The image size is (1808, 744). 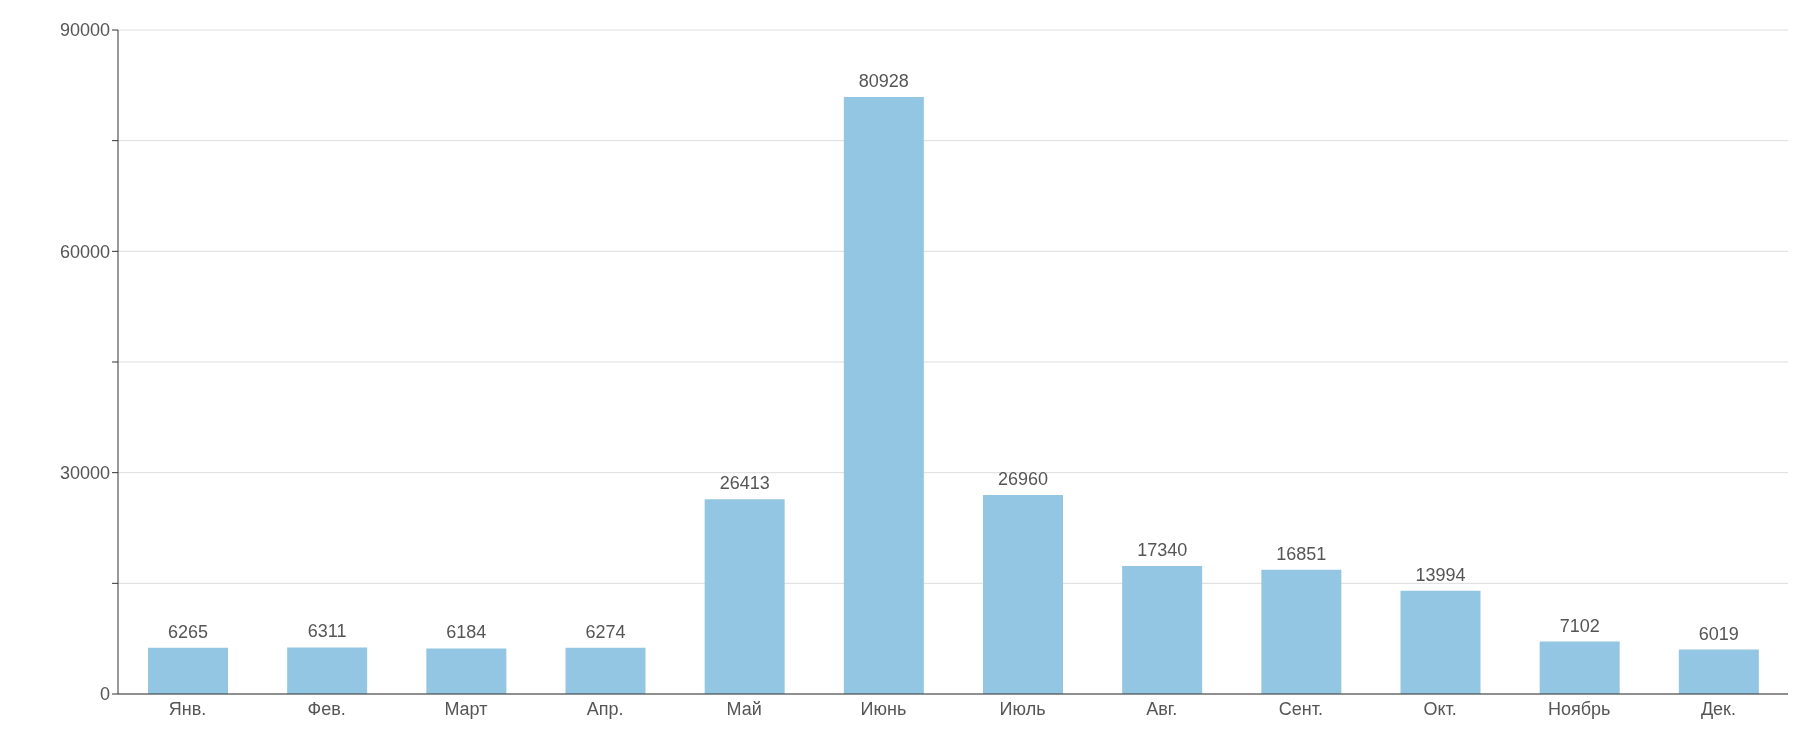 I want to click on data-label: 80928, so click(x=883, y=80).